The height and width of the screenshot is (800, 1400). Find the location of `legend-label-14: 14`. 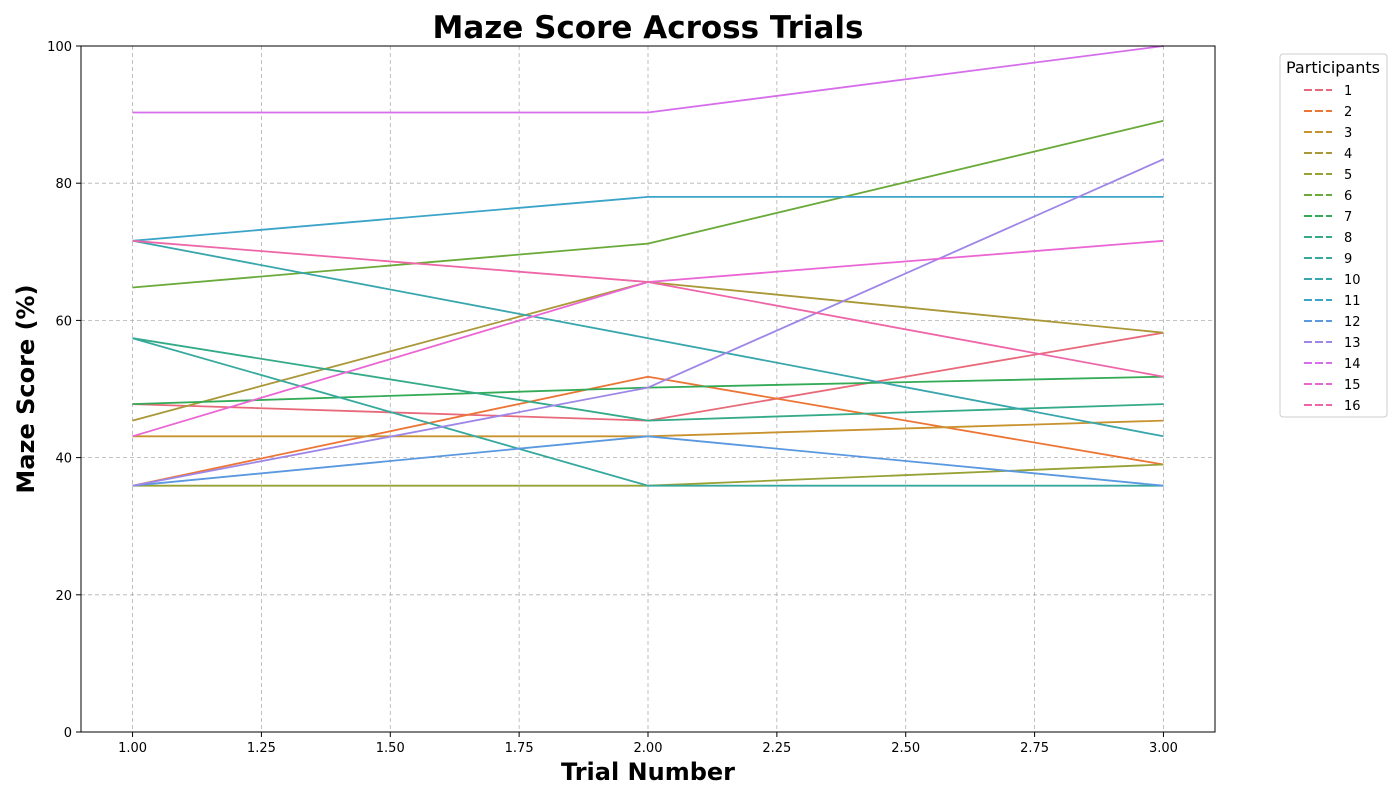

legend-label-14: 14 is located at coordinates (1352, 364).